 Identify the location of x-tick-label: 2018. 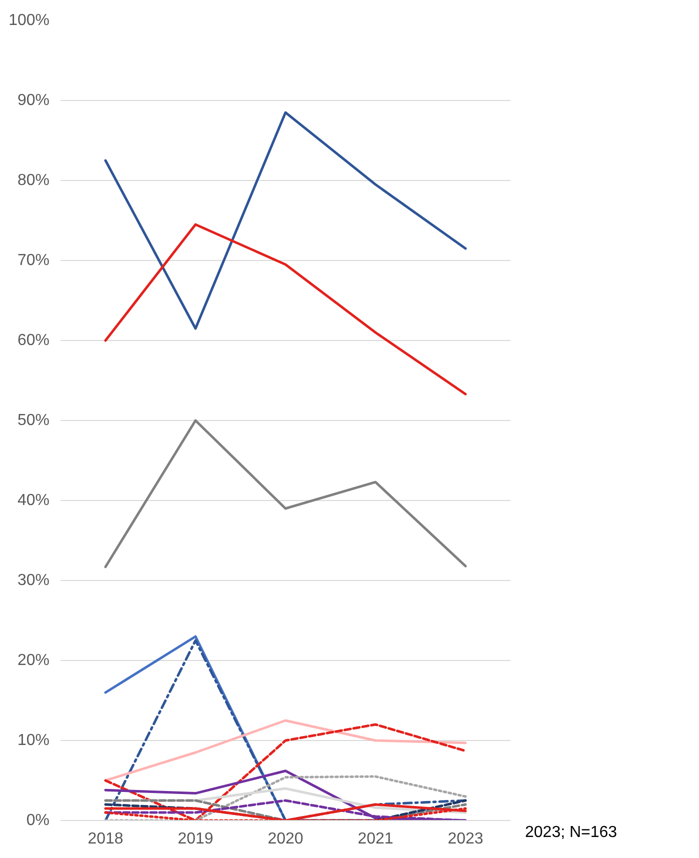
(106, 839).